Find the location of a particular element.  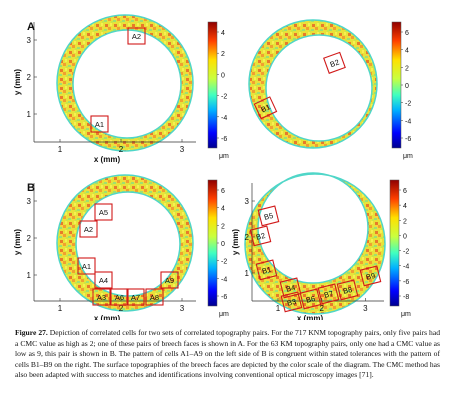

cell-label: A4 is located at coordinates (103, 280).